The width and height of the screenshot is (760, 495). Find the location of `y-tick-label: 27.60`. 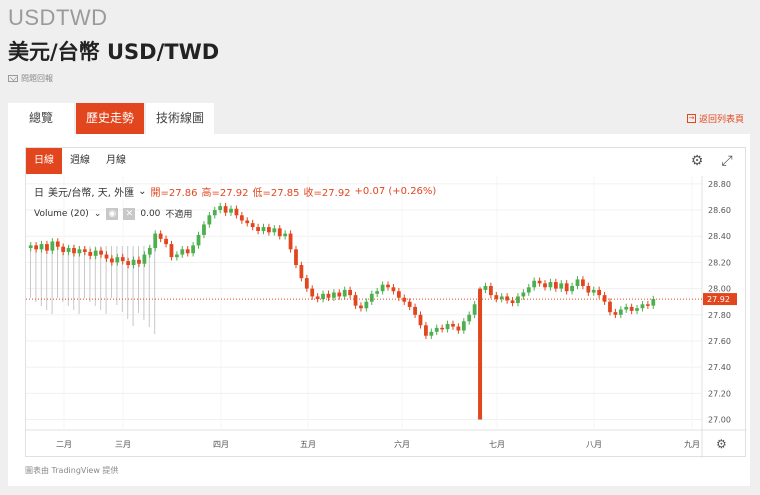

y-tick-label: 27.60 is located at coordinates (719, 341).